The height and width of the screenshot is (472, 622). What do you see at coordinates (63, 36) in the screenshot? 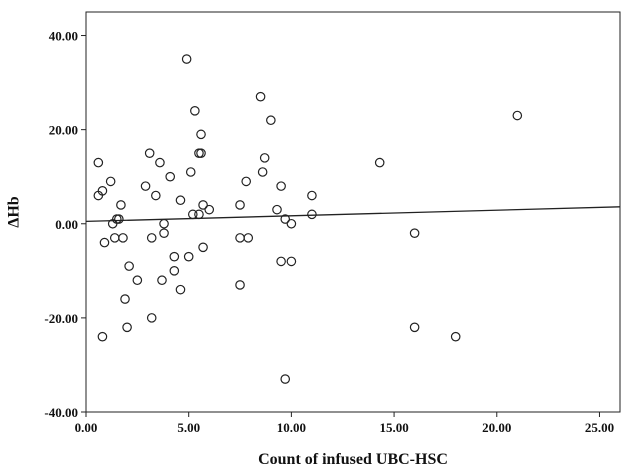
I see `y-tick-label: 40.00` at bounding box center [63, 36].